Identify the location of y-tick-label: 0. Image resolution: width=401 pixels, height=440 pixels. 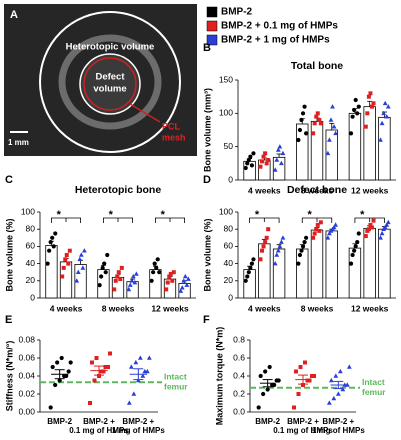
(230, 297).